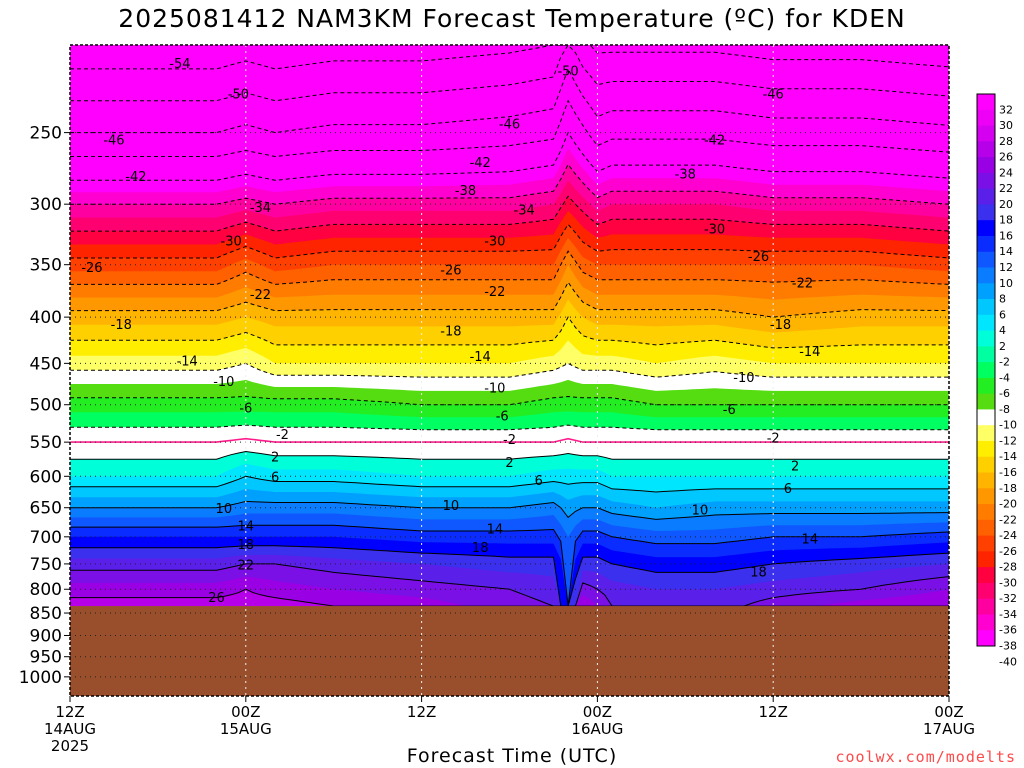  What do you see at coordinates (1004, 409) in the screenshot?
I see `colorbar-label: -8` at bounding box center [1004, 409].